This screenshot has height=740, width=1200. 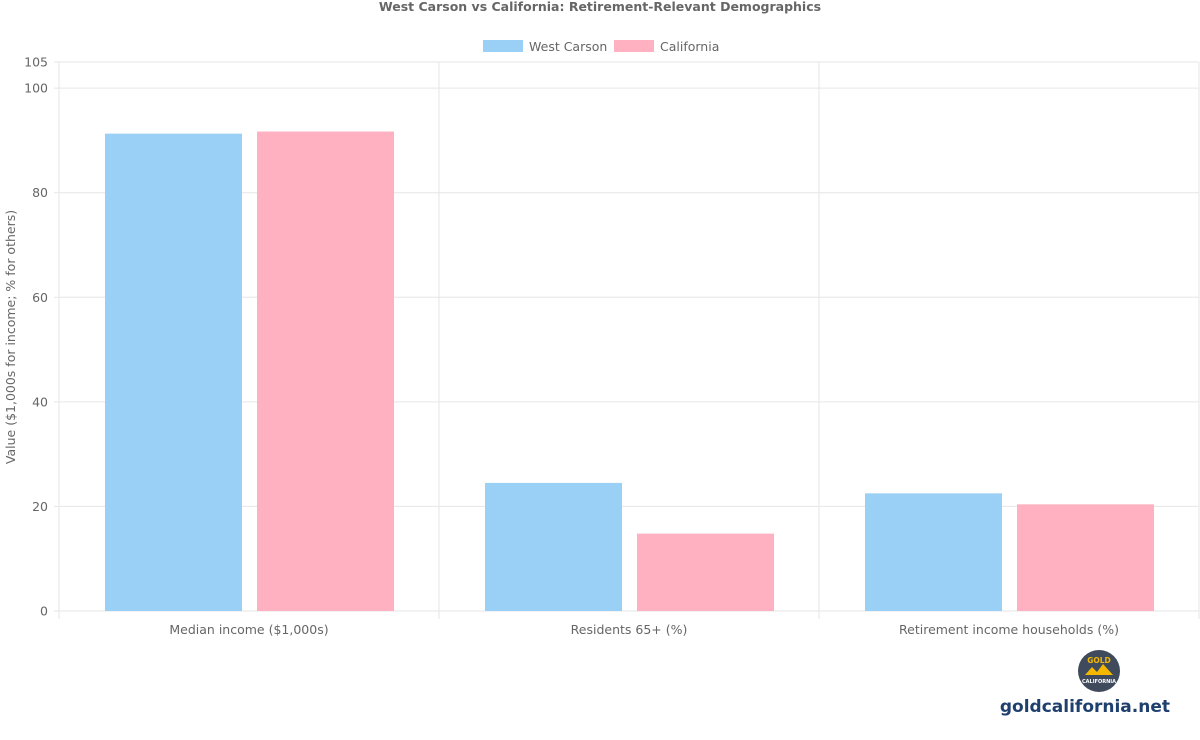 What do you see at coordinates (248, 629) in the screenshot?
I see `x-tick-label: Median income ($1,000s)` at bounding box center [248, 629].